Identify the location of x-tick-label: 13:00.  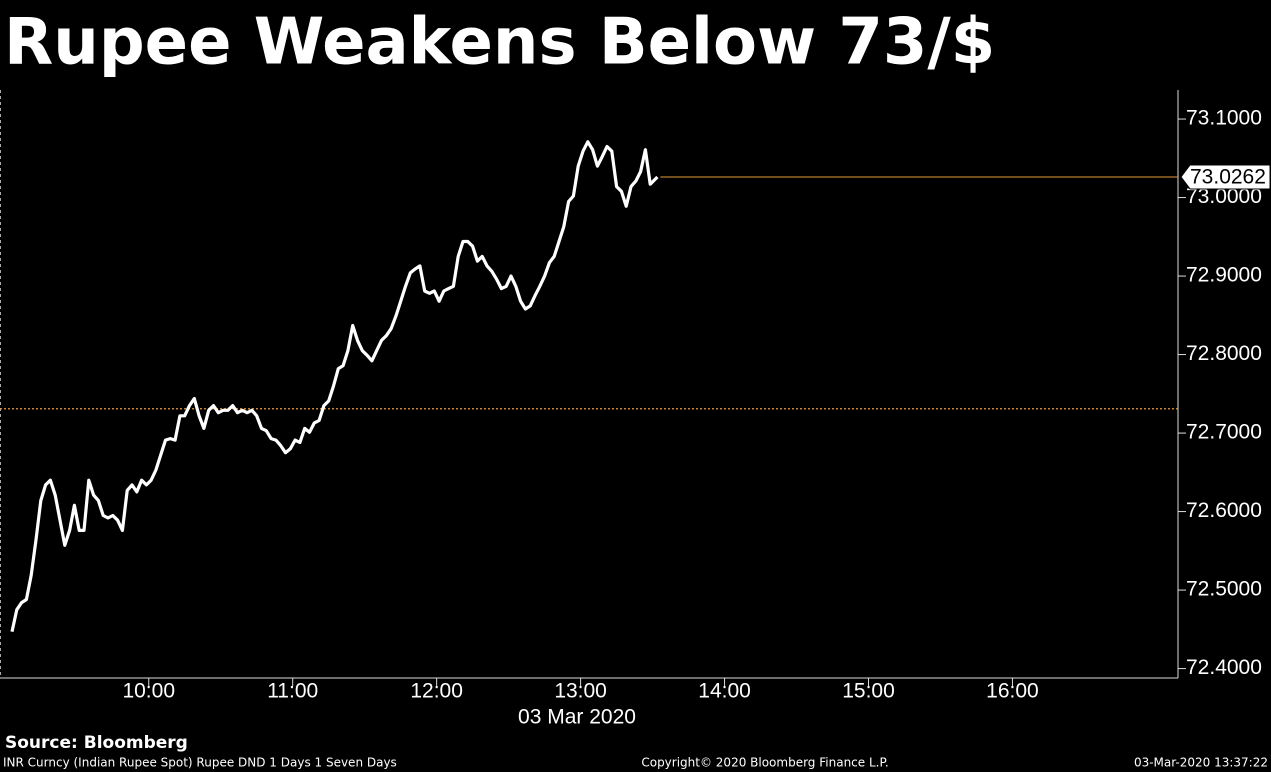
(580, 691).